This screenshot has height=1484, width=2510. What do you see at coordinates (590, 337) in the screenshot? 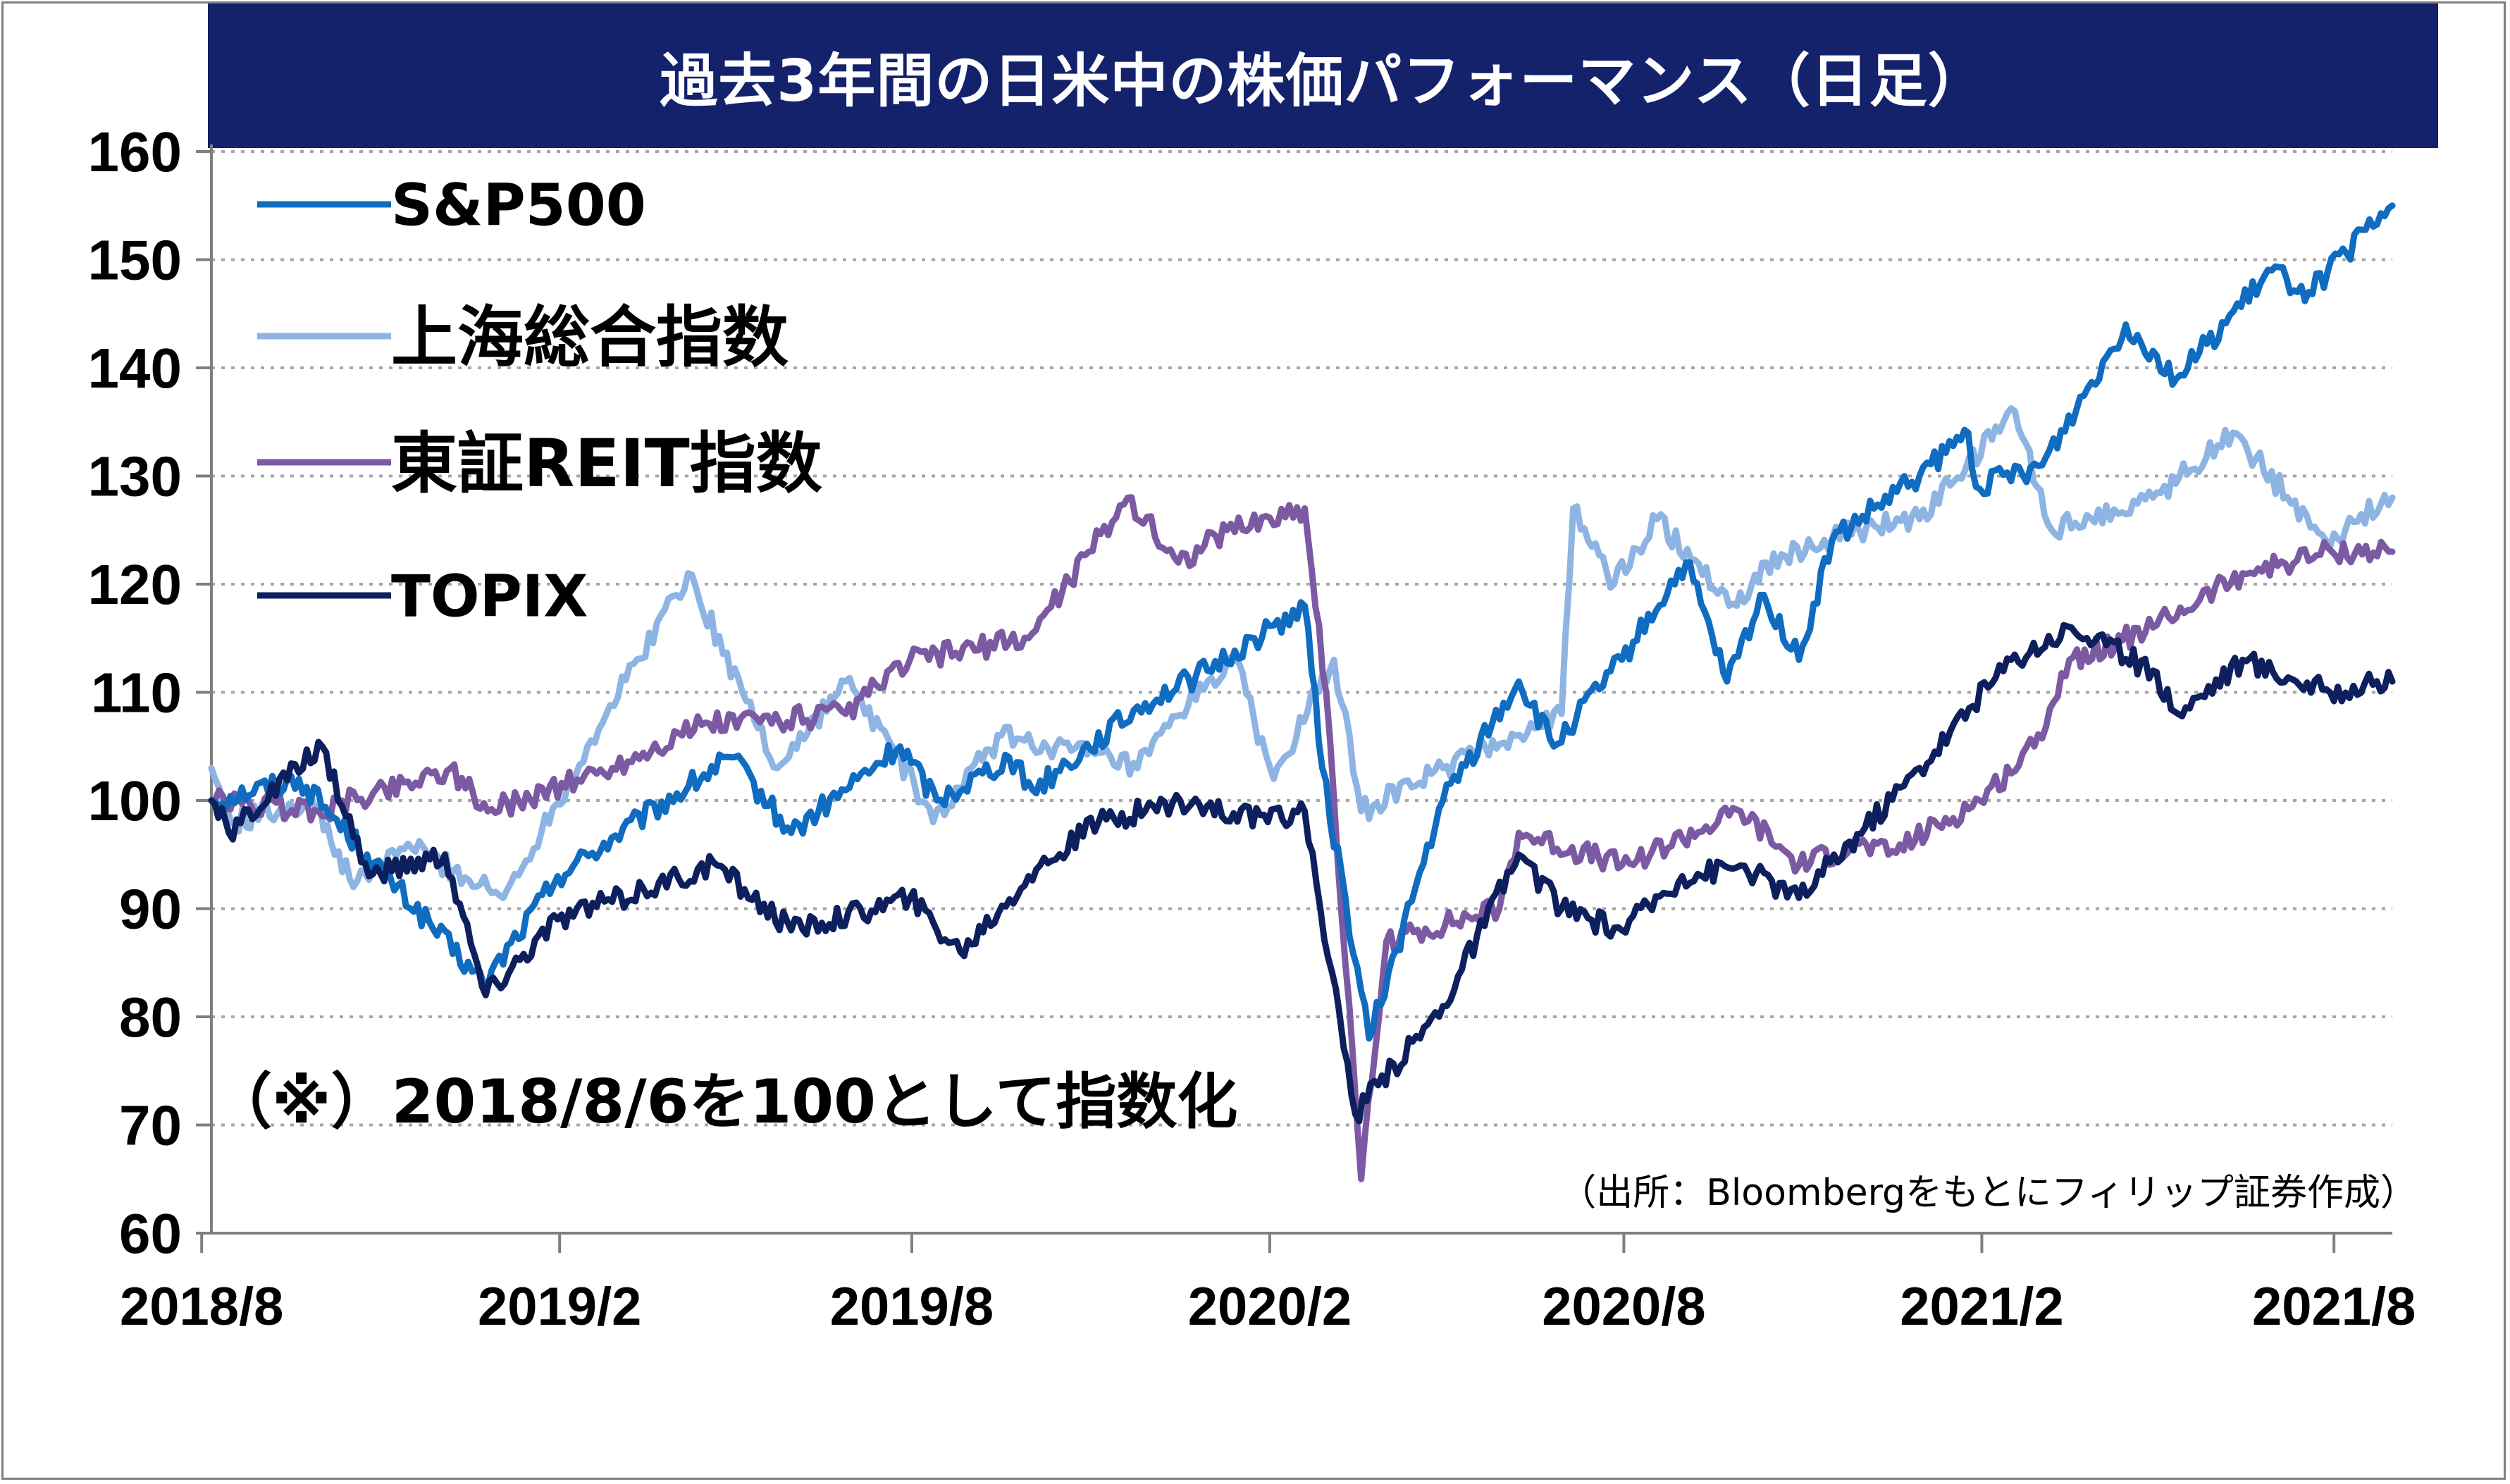
I see `legend-label: 上海総合指数` at bounding box center [590, 337].